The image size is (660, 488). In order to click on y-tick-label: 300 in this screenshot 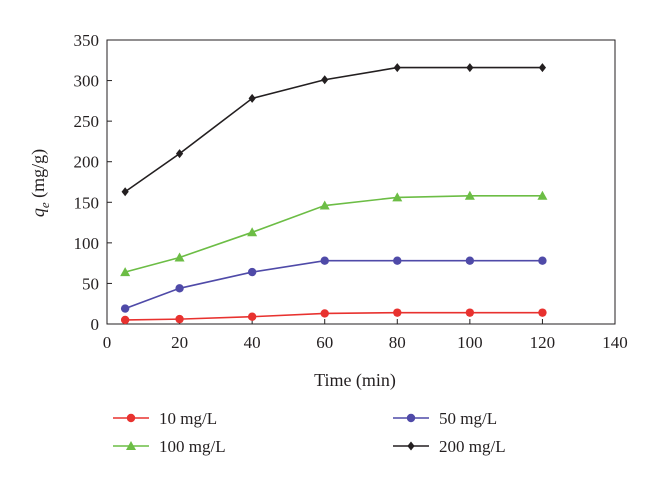, I will do `click(87, 81)`.